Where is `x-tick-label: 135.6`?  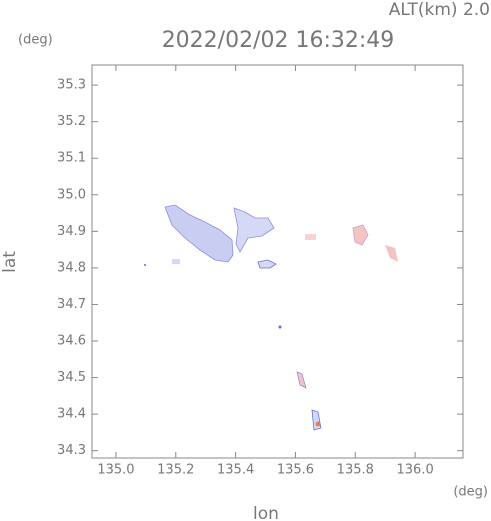 x-tick-label: 135.6 is located at coordinates (295, 470).